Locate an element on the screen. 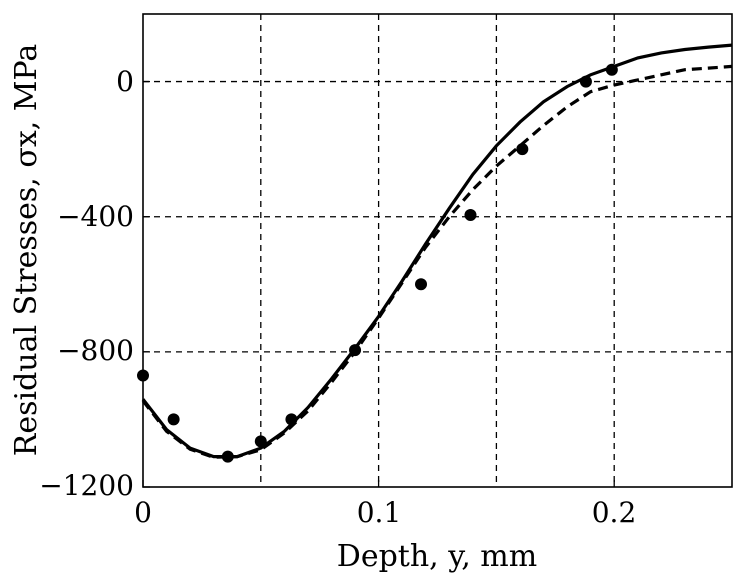 This screenshot has height=585, width=746. y-tick-label: −800 is located at coordinates (95, 350).